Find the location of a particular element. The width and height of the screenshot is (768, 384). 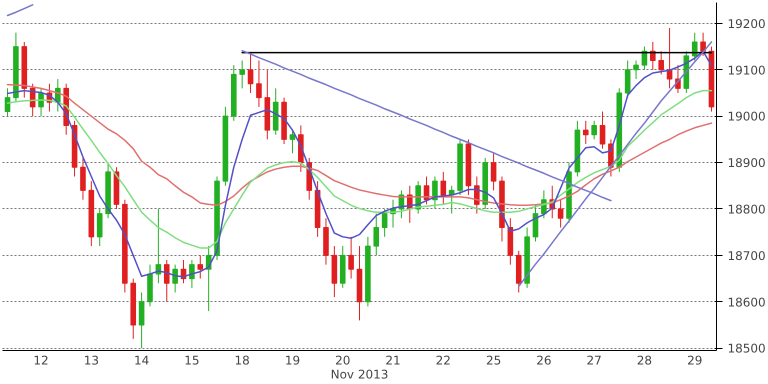

y-tick-label: 18700 is located at coordinates (747, 255).